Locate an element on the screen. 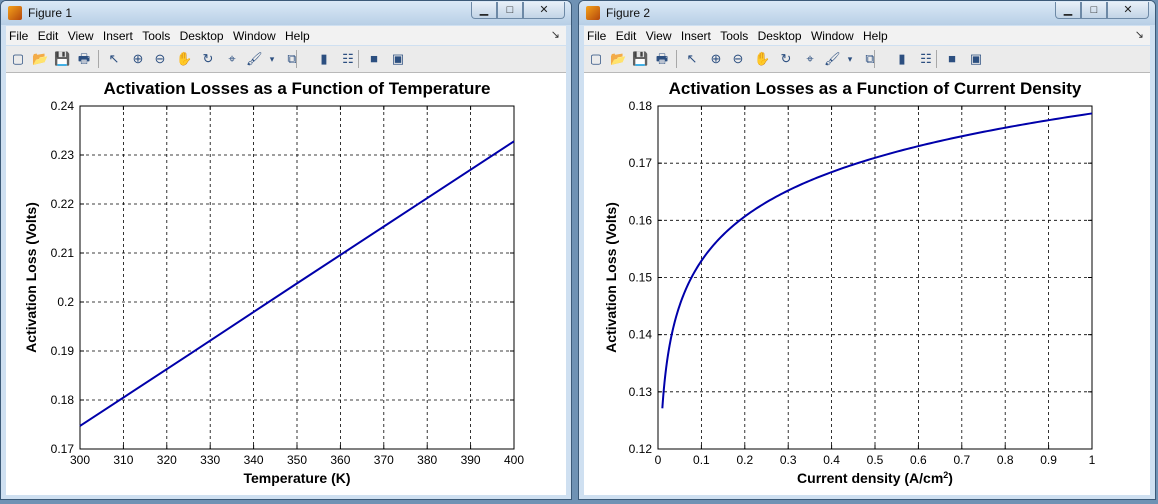 The width and height of the screenshot is (1158, 504). x-tick-label: 380 is located at coordinates (427, 460).